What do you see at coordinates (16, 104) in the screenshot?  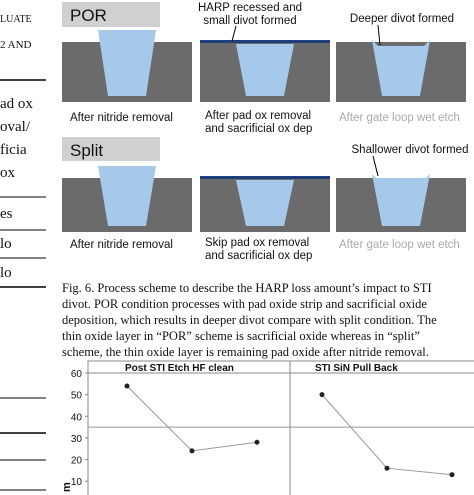 I see `table-cell: ad ox` at bounding box center [16, 104].